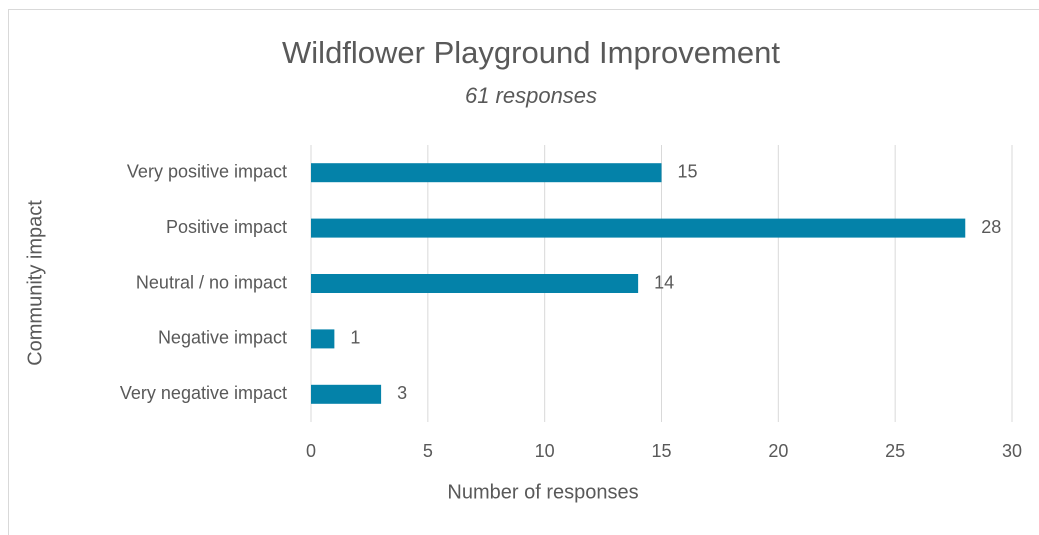 The height and width of the screenshot is (535, 1039). What do you see at coordinates (428, 451) in the screenshot?
I see `x-tick-label: 5` at bounding box center [428, 451].